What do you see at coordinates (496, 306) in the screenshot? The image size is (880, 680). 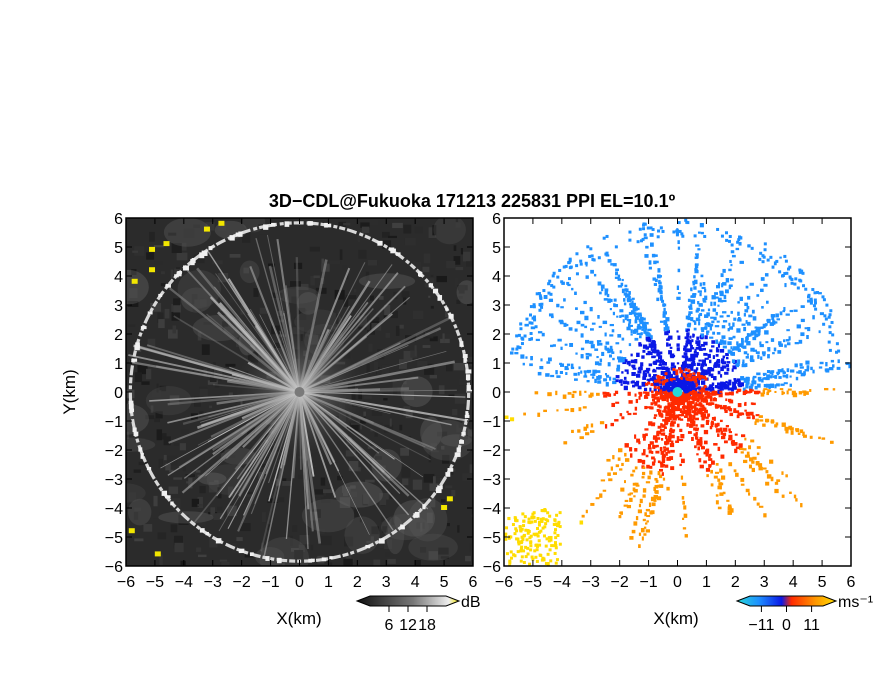 I see `velocity-y-tick-label: 3` at bounding box center [496, 306].